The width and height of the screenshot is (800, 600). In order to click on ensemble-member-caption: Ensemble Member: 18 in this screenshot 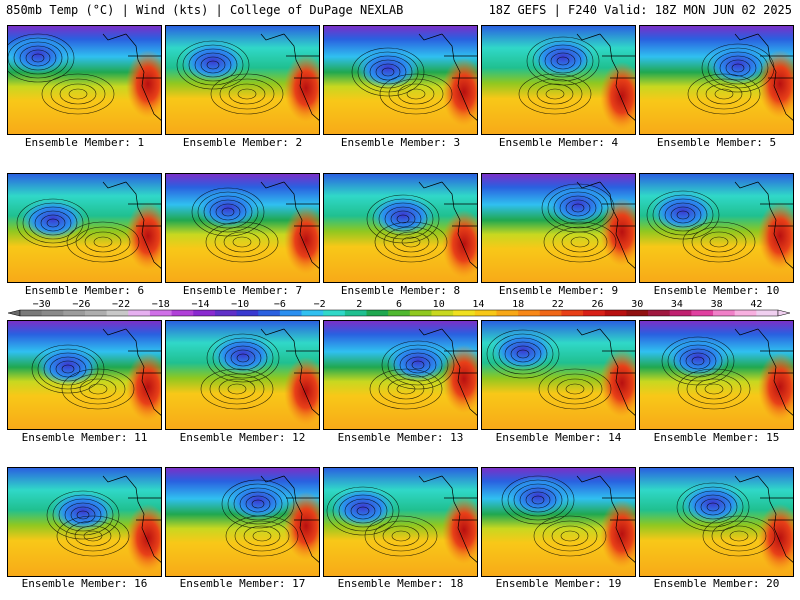, I will do `click(400, 583)`.